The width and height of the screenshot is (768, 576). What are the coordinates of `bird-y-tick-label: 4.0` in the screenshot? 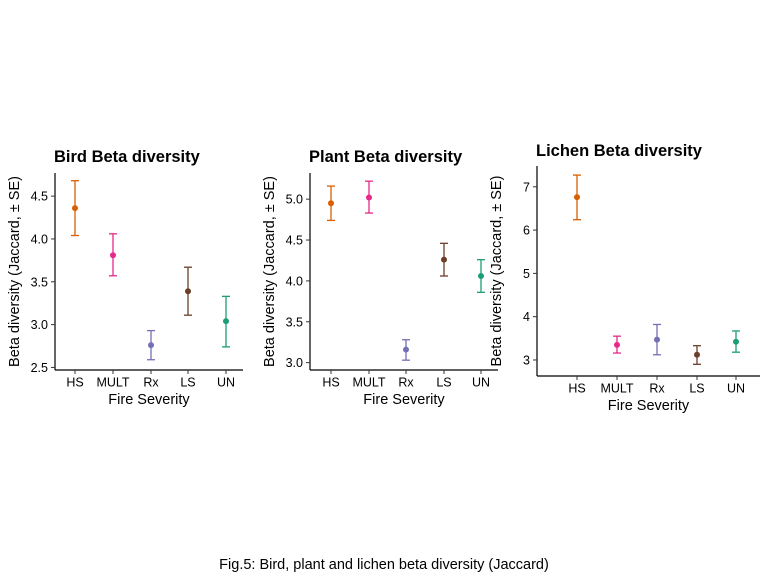 It's located at (39, 239).